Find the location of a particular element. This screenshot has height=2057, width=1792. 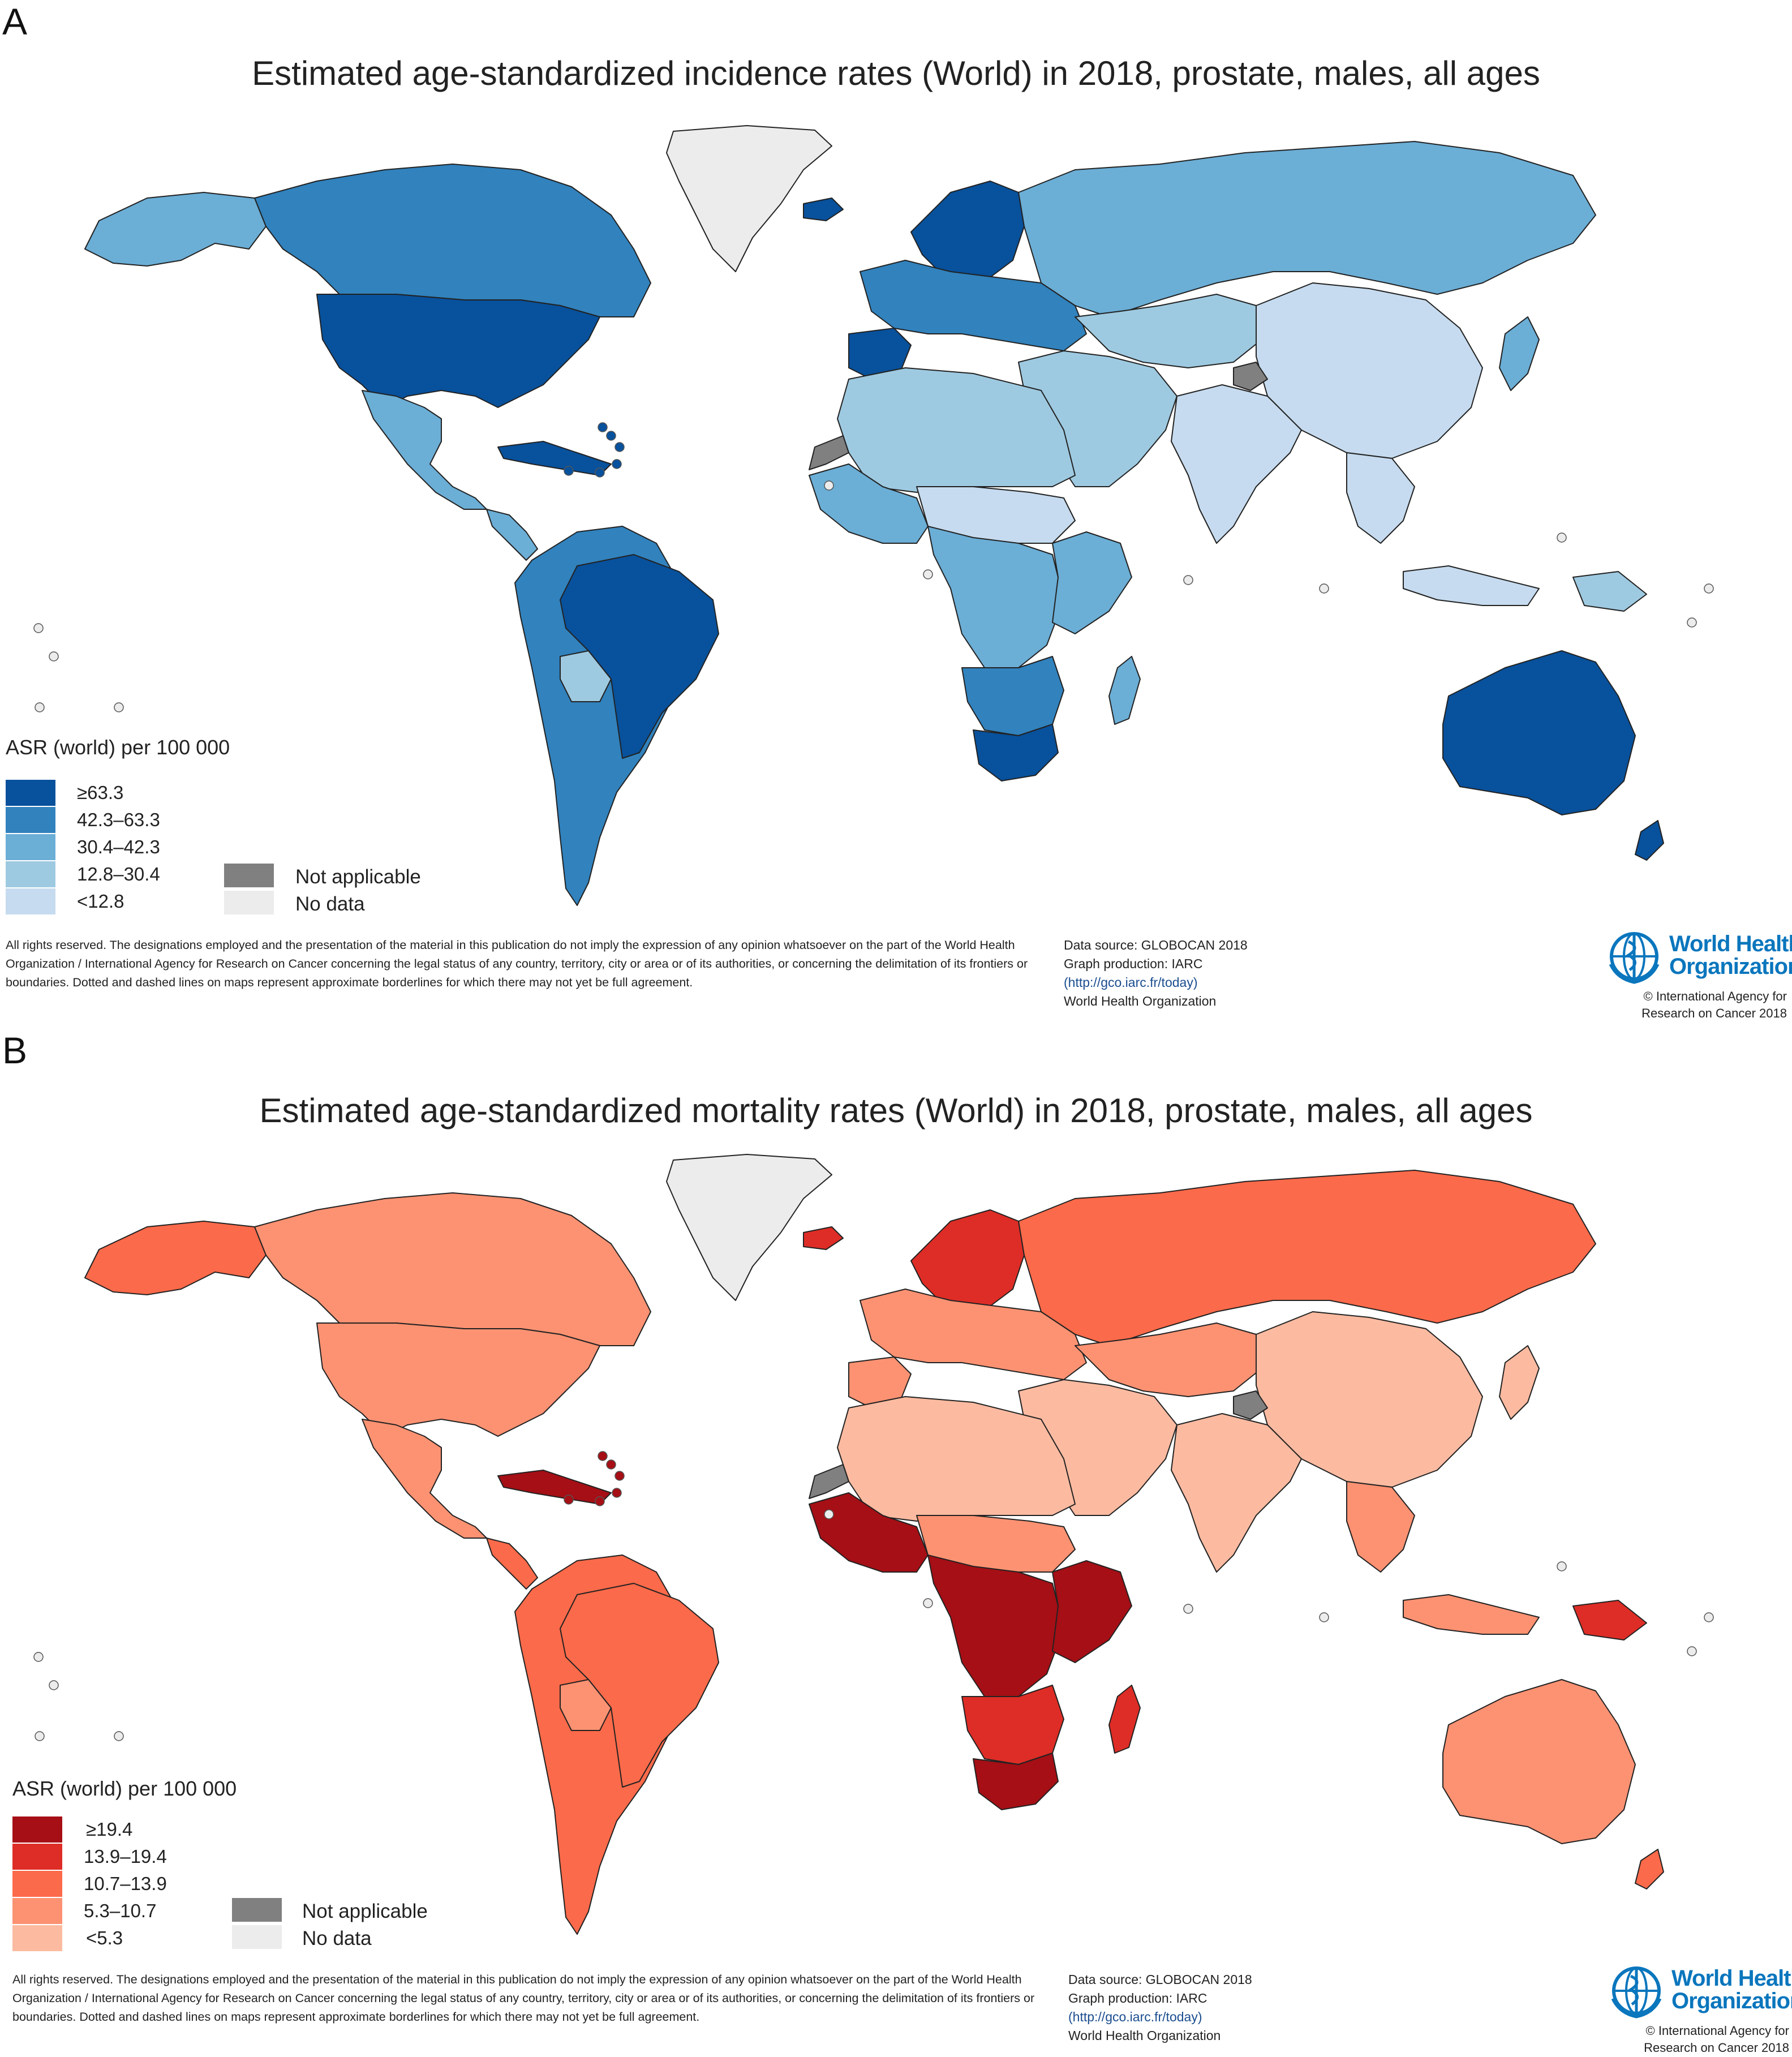

region-east-africa is located at coordinates (1092, 582).